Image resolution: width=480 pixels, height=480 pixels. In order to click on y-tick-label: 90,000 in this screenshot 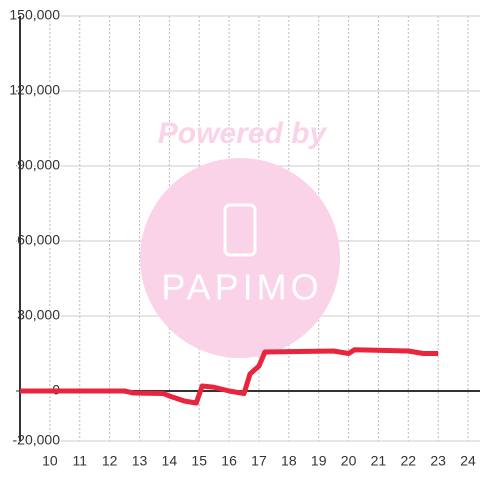, I will do `click(38, 165)`.